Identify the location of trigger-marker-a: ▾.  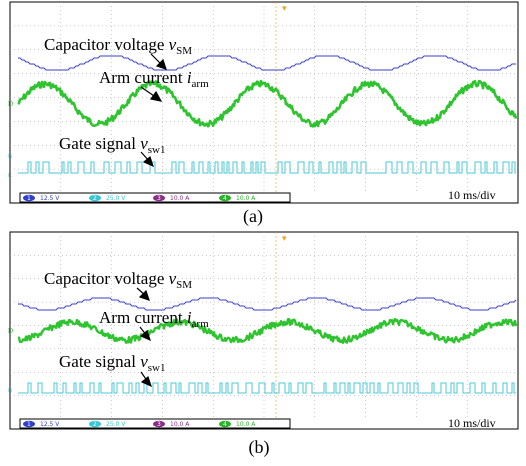
(284, 8).